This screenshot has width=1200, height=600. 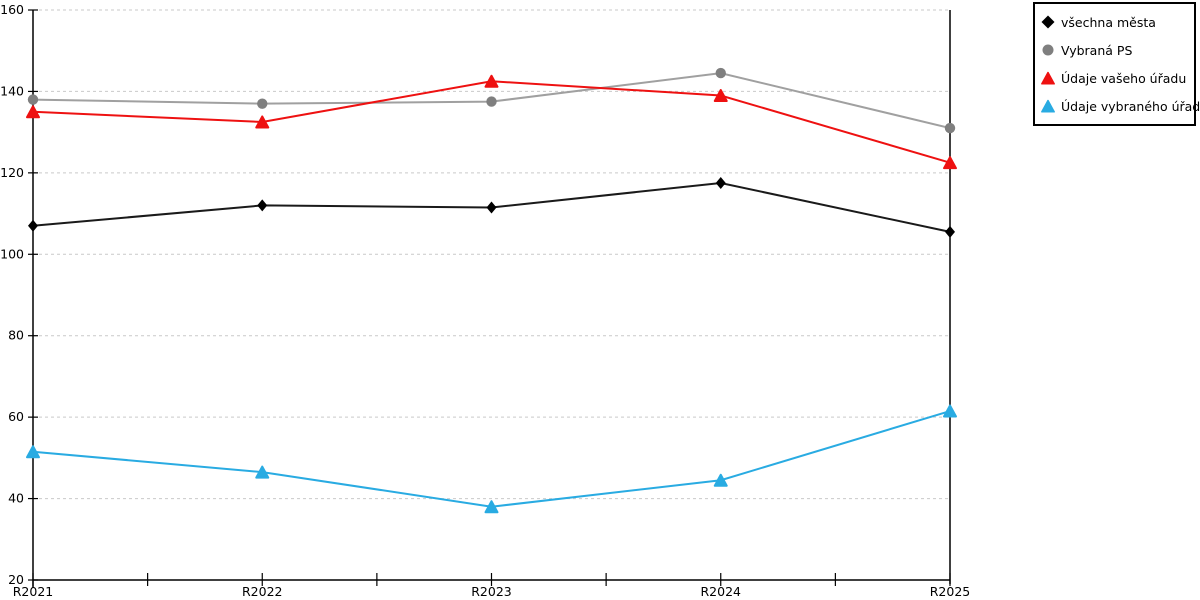 I want to click on y-tick-label: 120, so click(x=12, y=172).